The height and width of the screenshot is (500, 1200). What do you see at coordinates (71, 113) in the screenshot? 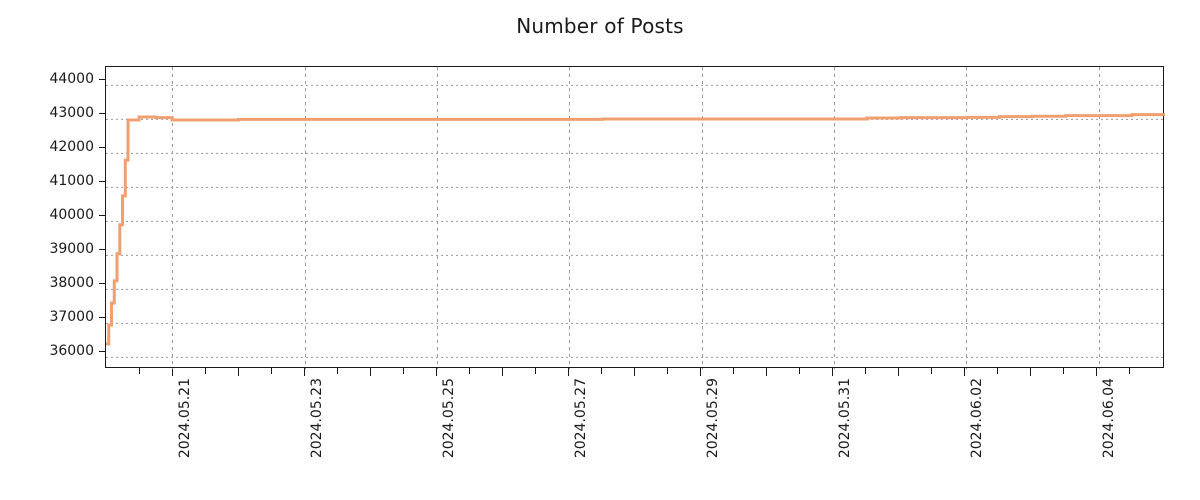
I see `y-axis-tick-label: 43000` at bounding box center [71, 113].